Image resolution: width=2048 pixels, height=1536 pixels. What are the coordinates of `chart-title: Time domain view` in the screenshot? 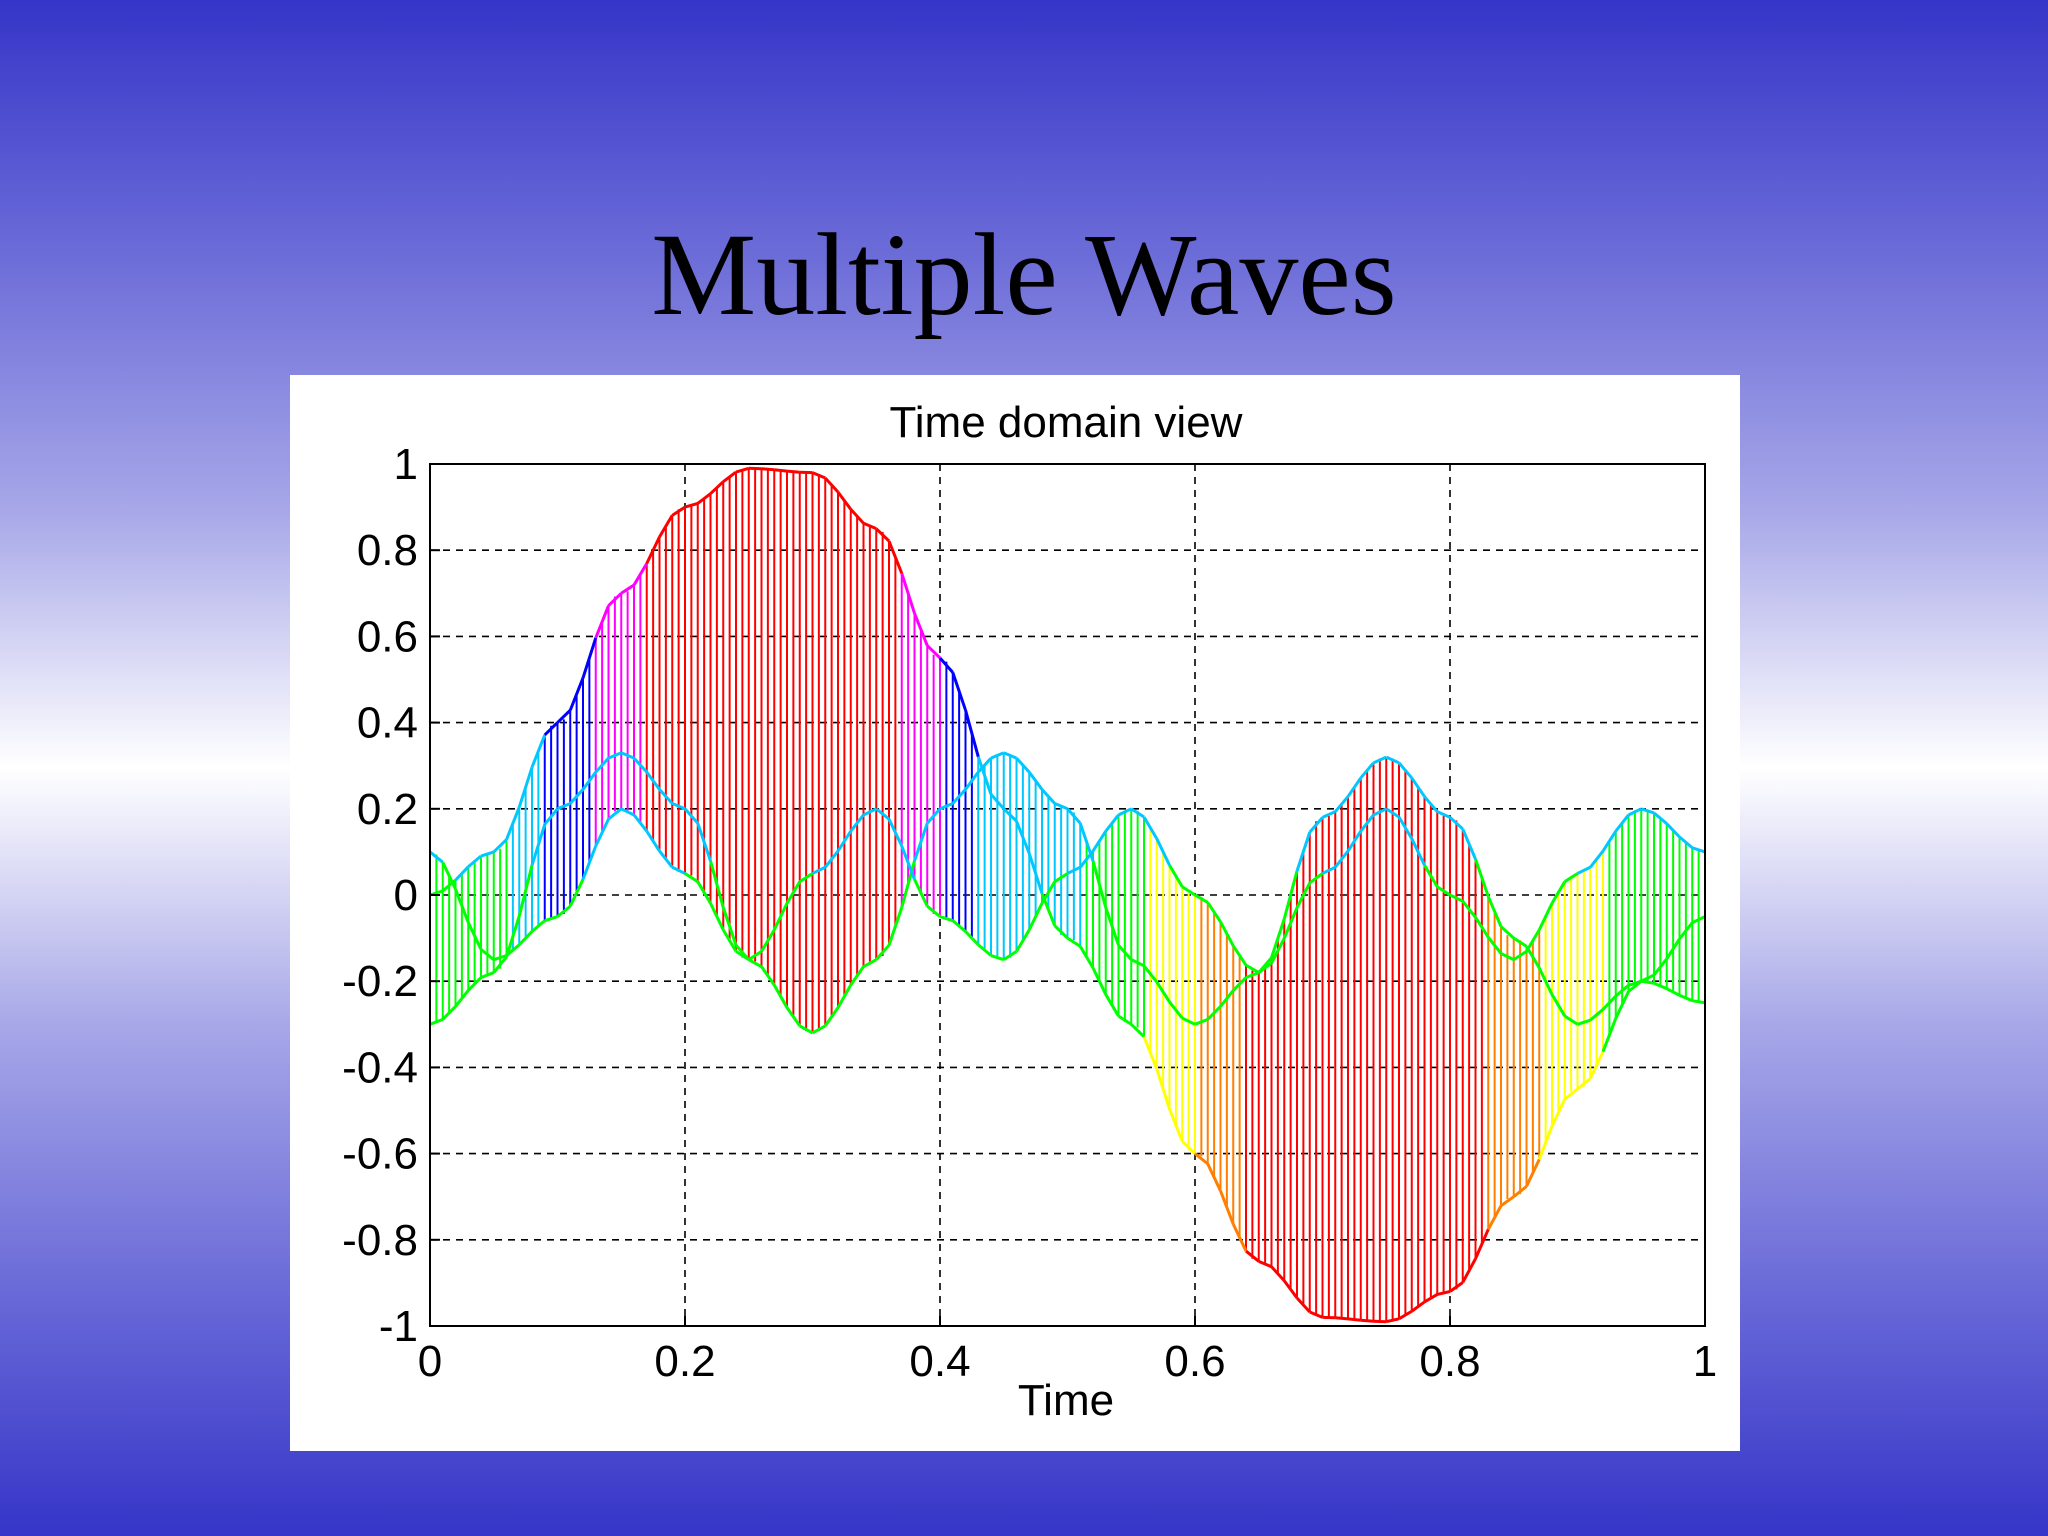 It's located at (1066, 422).